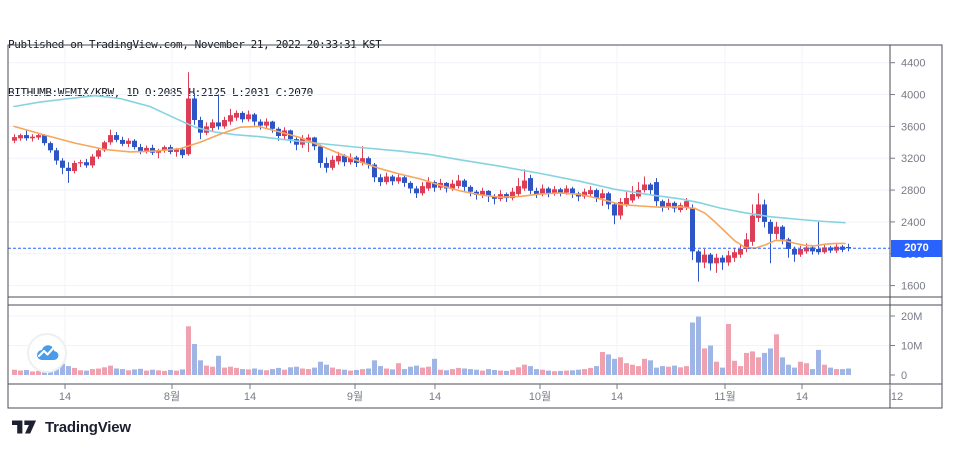 Image resolution: width=960 pixels, height=450 pixels. I want to click on price-axis-label: 4400, so click(913, 64).